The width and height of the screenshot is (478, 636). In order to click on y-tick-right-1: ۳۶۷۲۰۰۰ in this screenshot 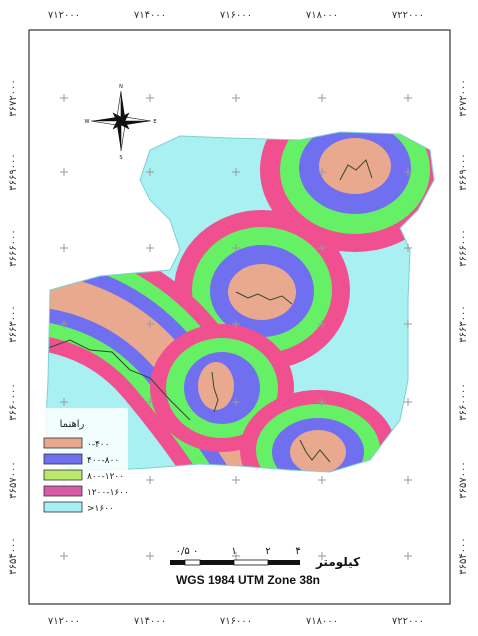, I will do `click(463, 98)`.